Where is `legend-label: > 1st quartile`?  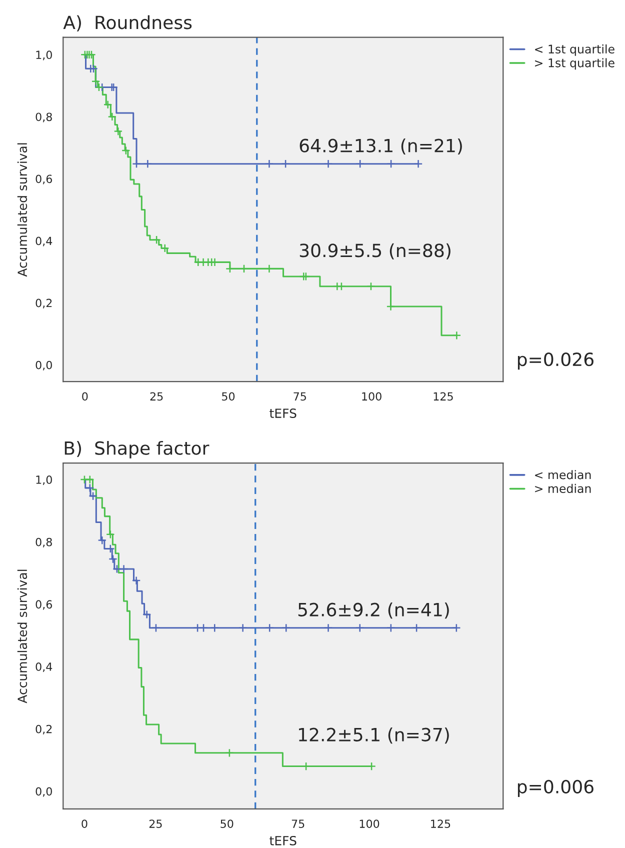
legend-label: > 1st quartile is located at coordinates (574, 64).